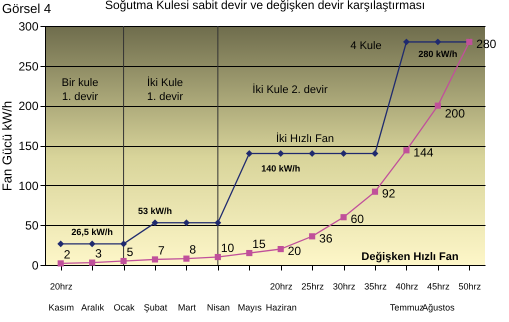 This screenshot has width=509, height=322. Describe the element at coordinates (7, 146) in the screenshot. I see `y-axis-title: Fan Gücü kW/h` at that location.